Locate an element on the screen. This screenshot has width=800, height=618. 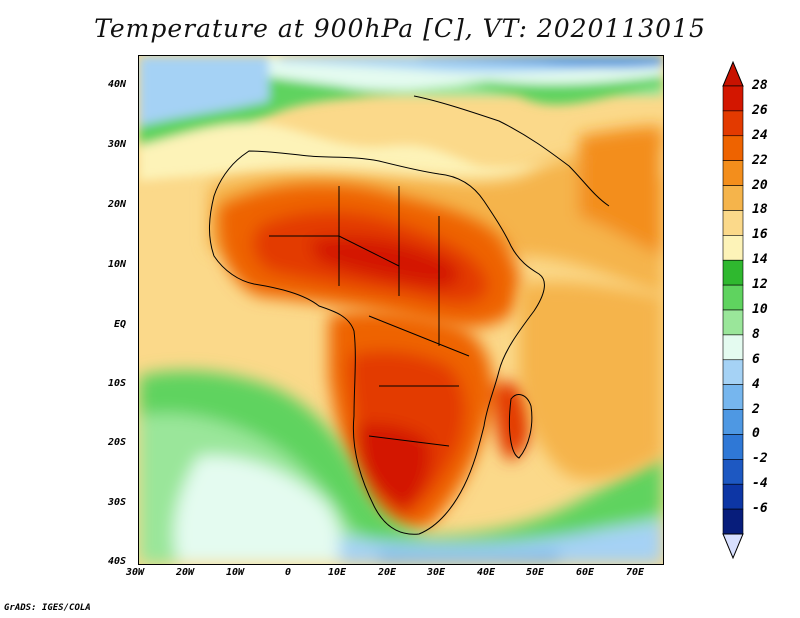
lon-label-60e: 60E is located at coordinates (585, 572).